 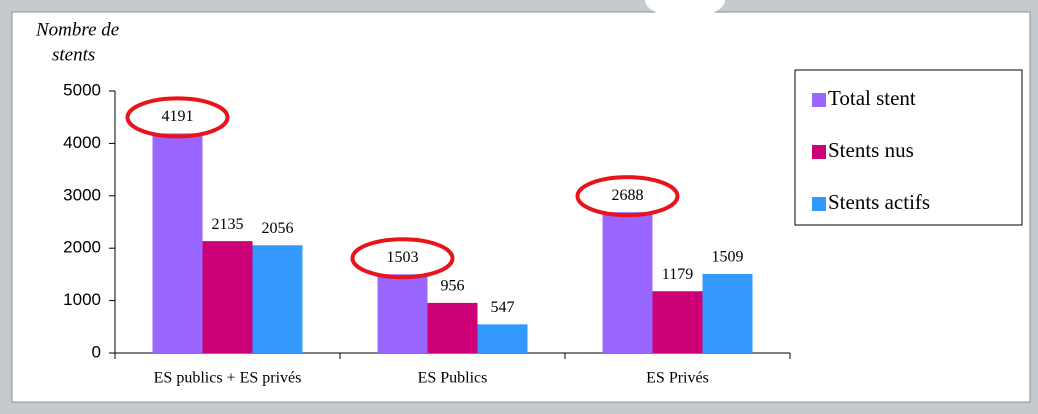 What do you see at coordinates (82, 247) in the screenshot?
I see `y-tick-label: 2000` at bounding box center [82, 247].